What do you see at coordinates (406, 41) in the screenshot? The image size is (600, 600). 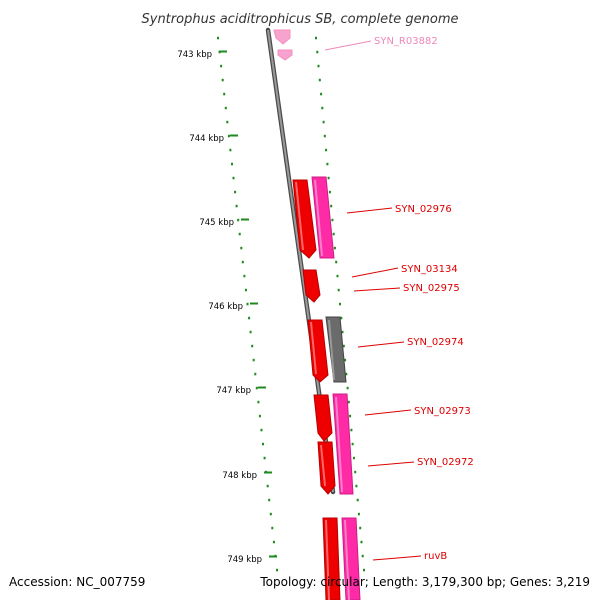 I see `gene-label-syn-r03882: SYN_R03882` at bounding box center [406, 41].